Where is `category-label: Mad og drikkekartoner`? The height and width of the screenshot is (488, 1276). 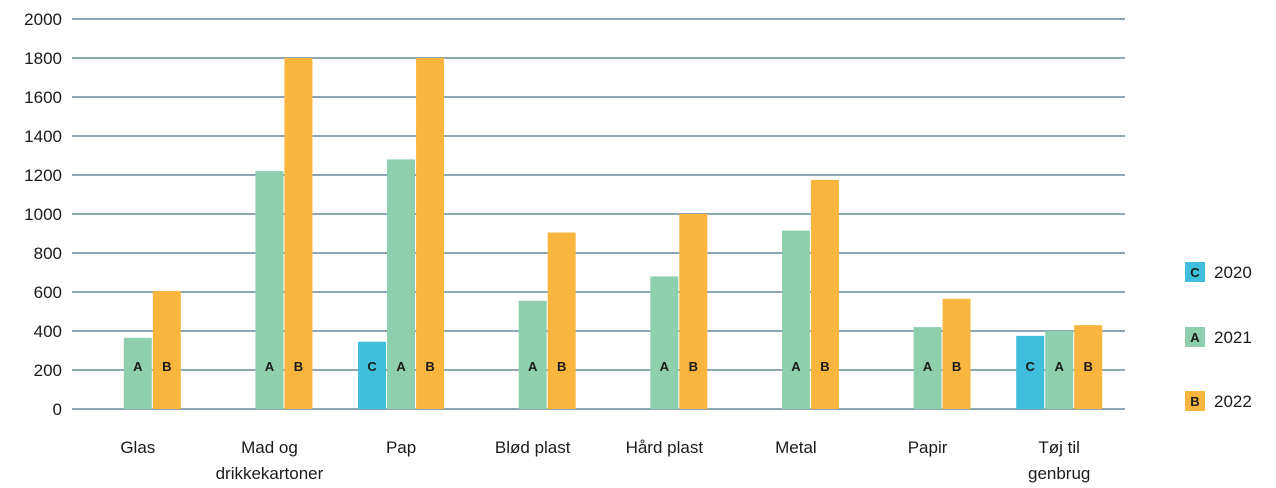 category-label: Mad og drikkekartoner is located at coordinates (270, 460).